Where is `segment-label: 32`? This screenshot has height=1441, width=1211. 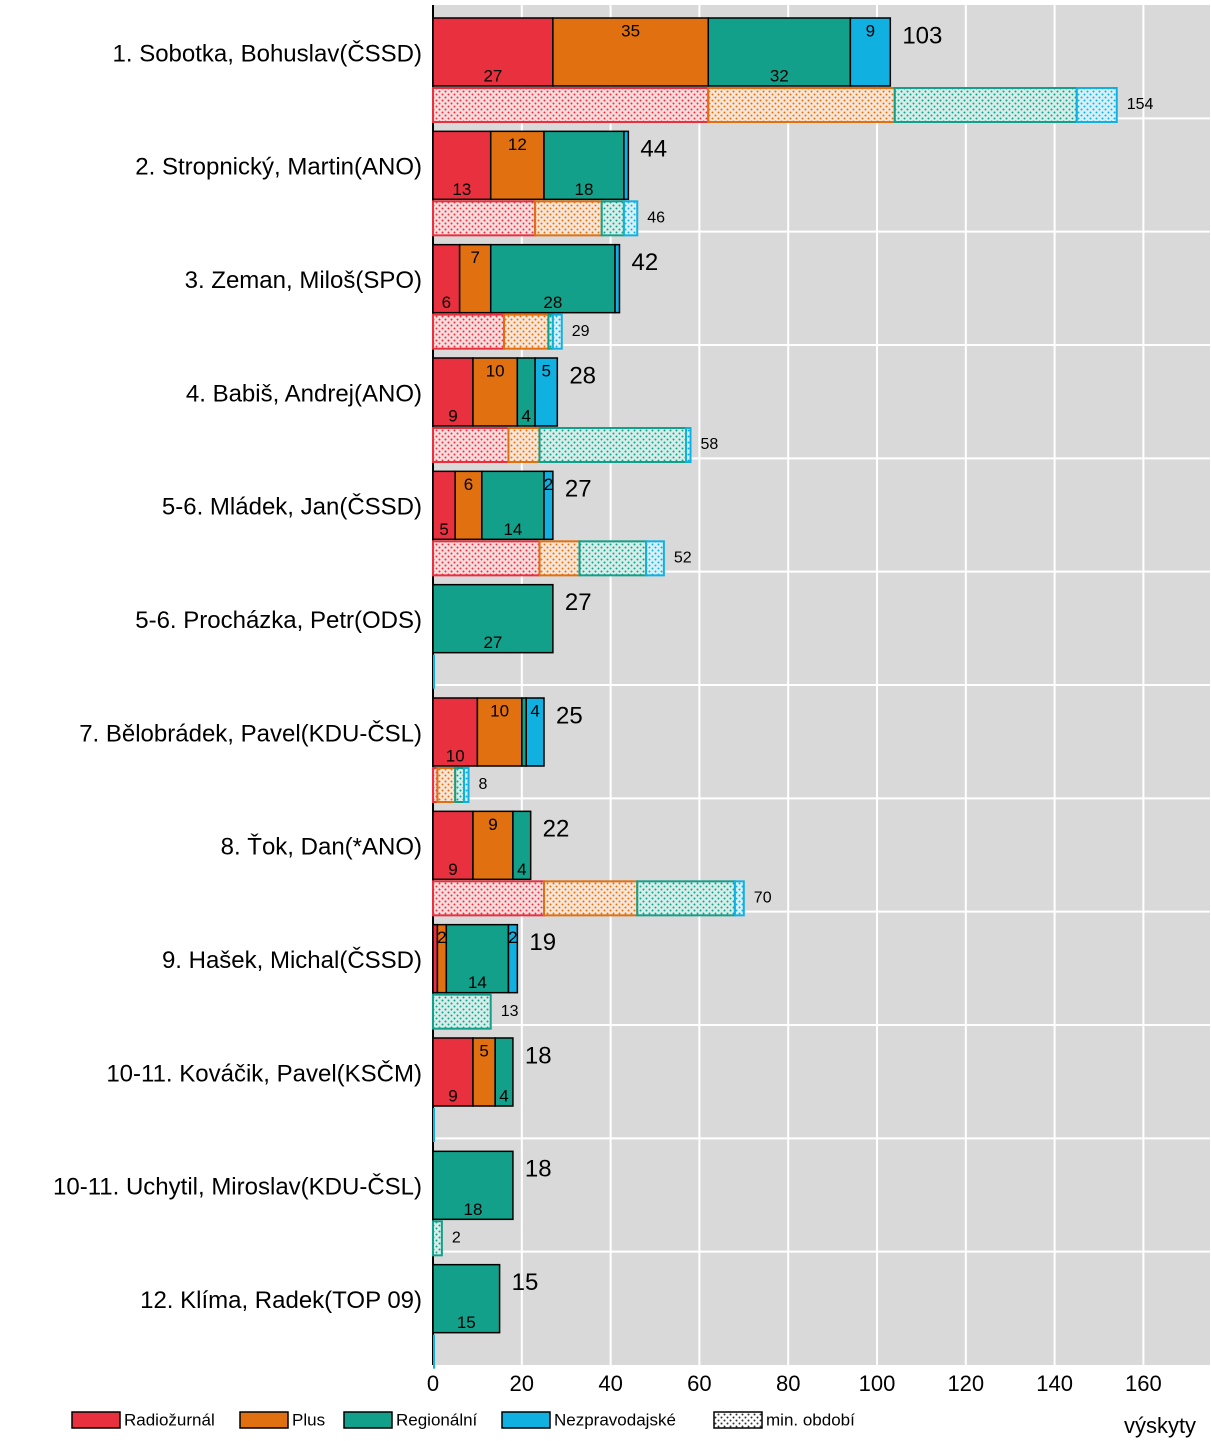
segment-label: 32 is located at coordinates (779, 75).